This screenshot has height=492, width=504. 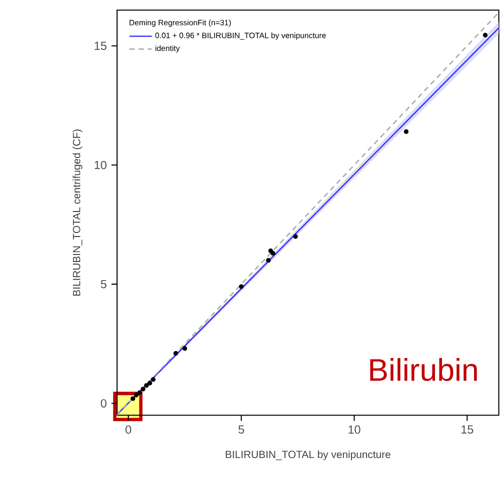 I want to click on x-tick-label: 10, so click(x=354, y=429).